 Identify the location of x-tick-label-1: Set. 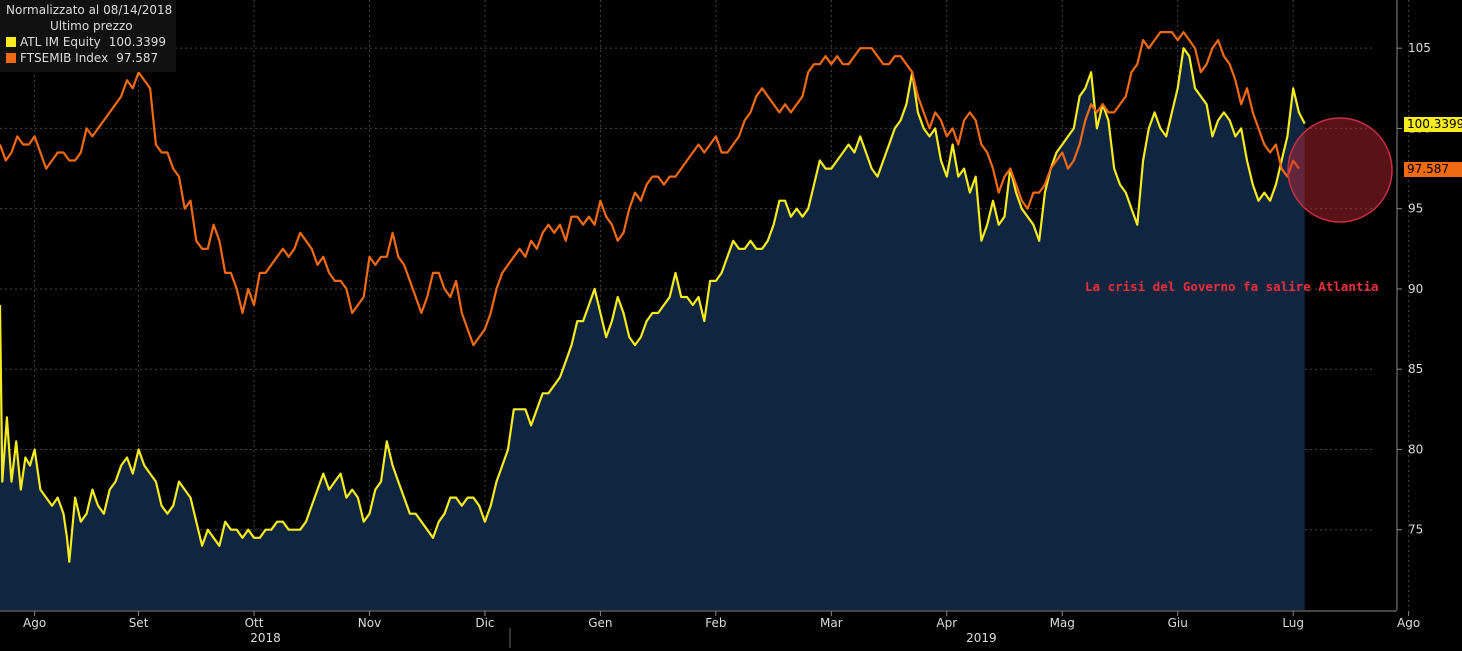
(139, 623).